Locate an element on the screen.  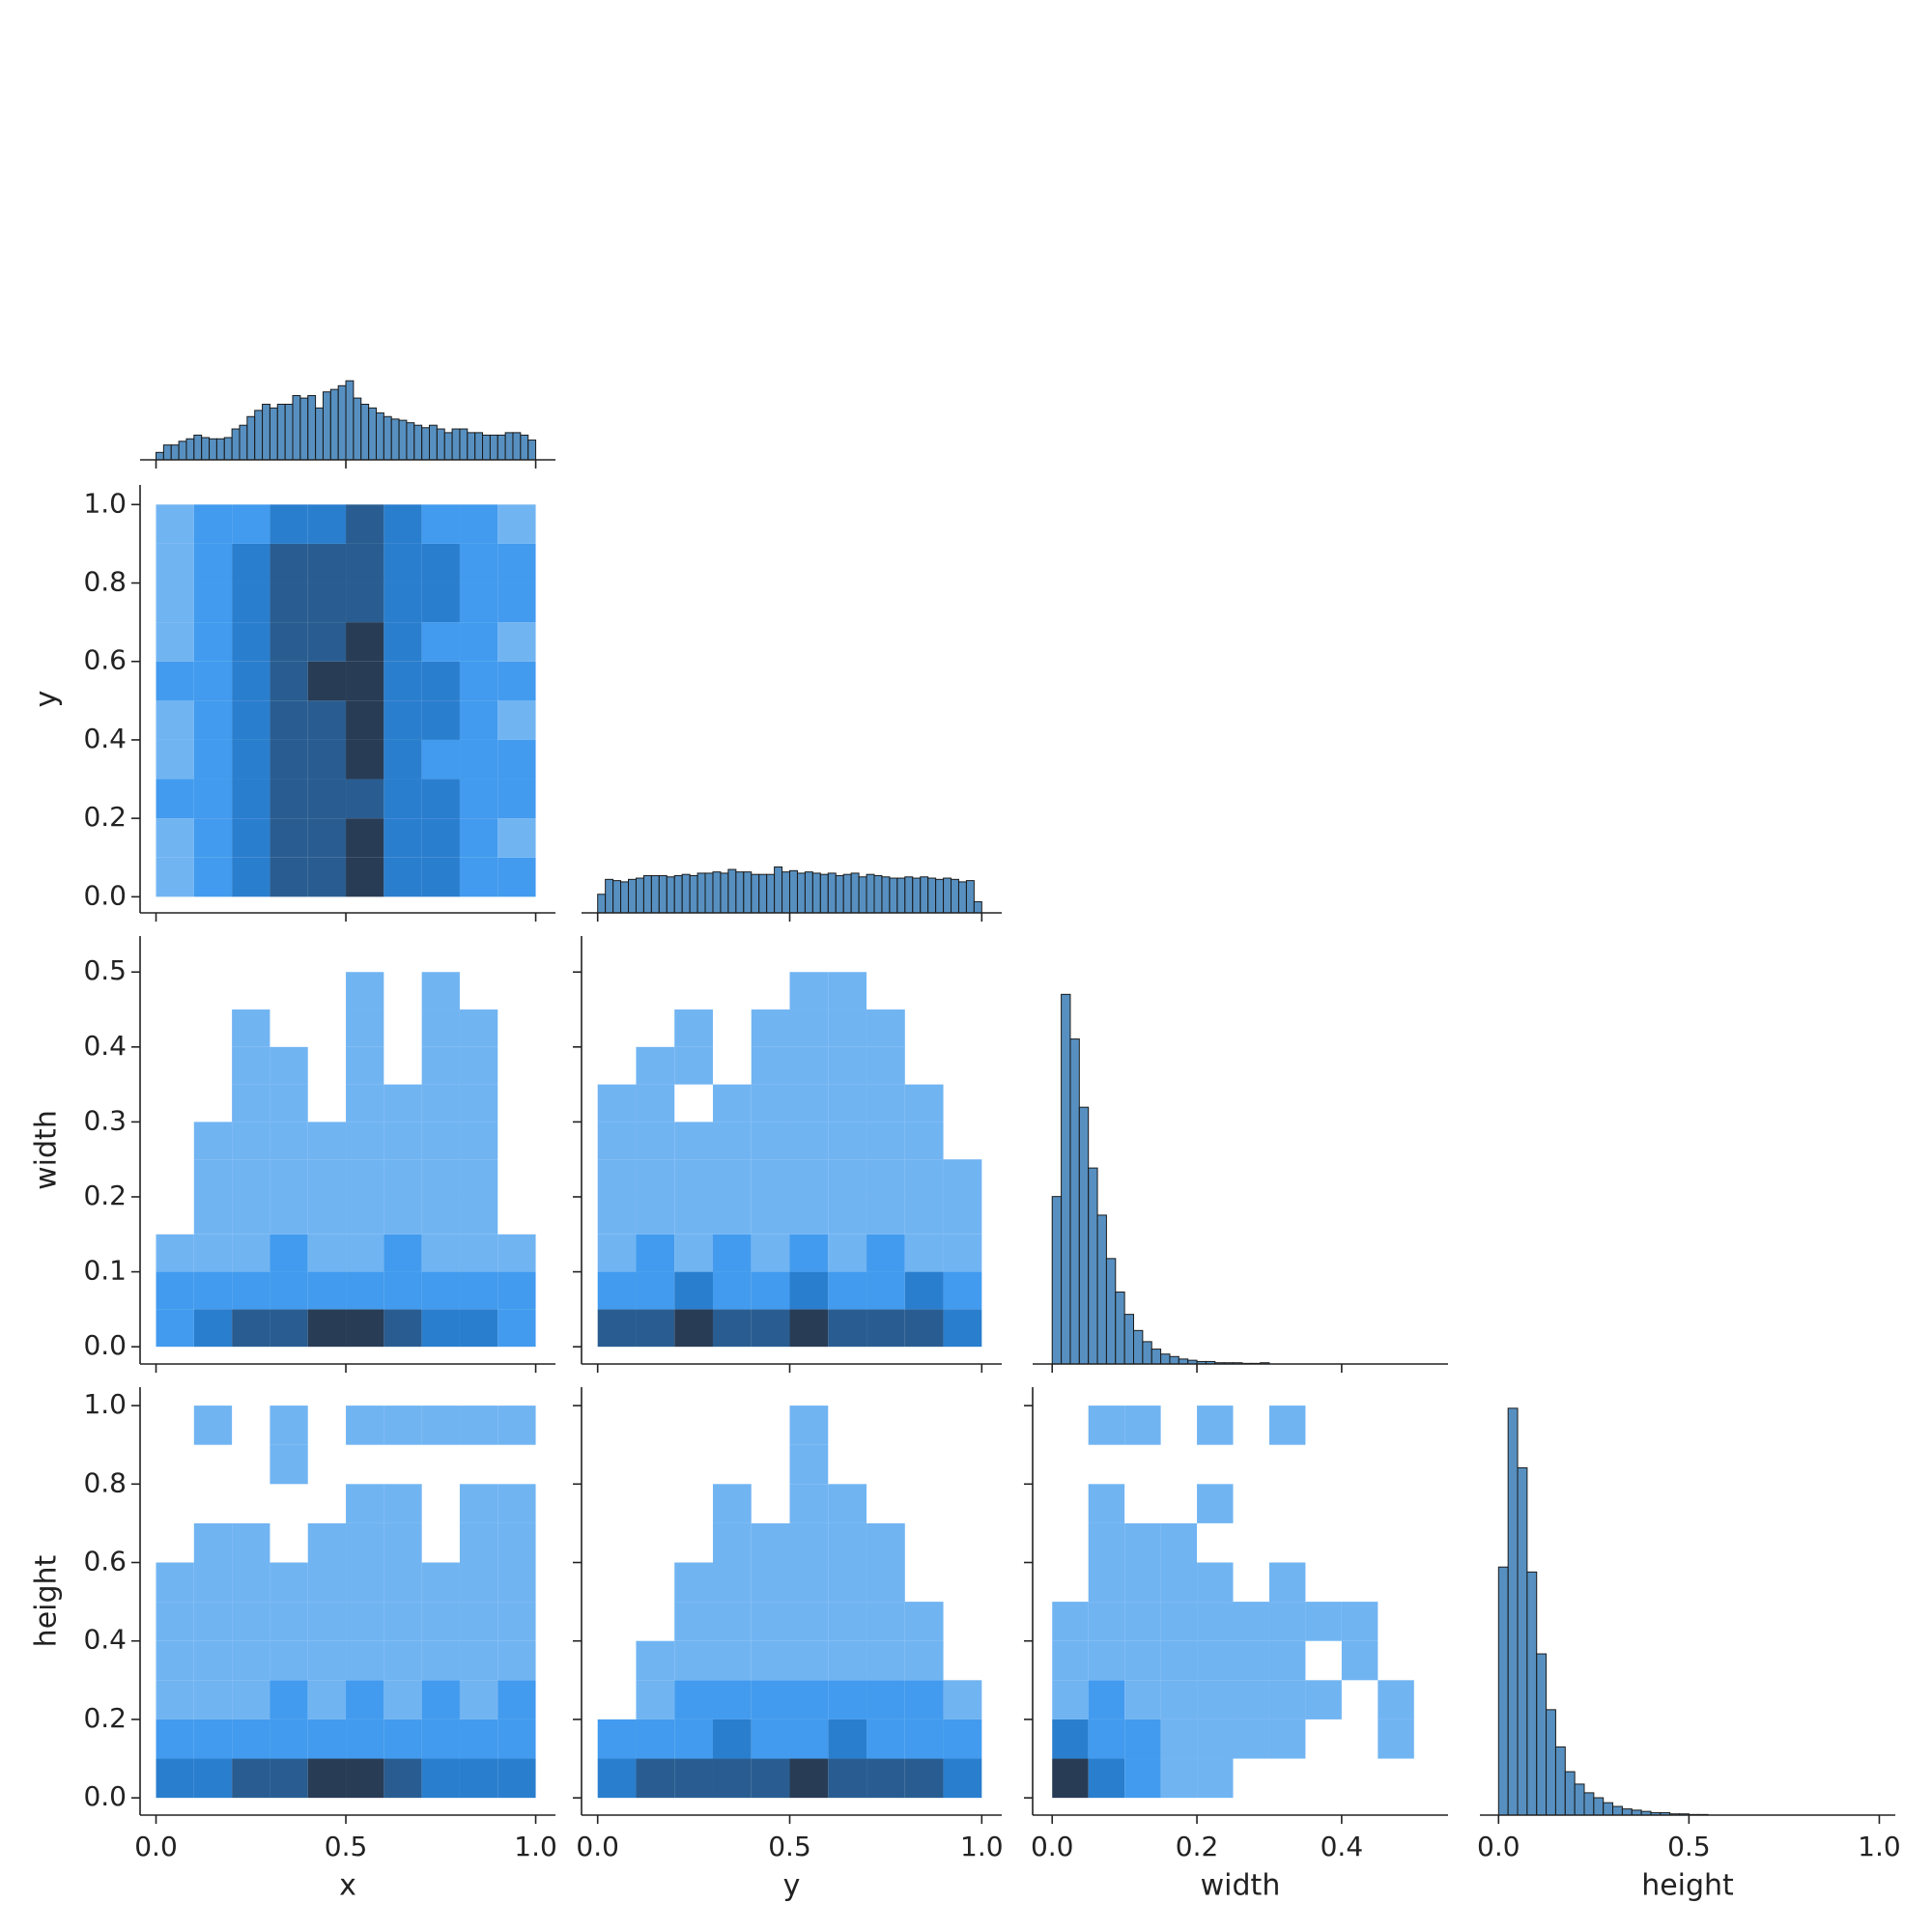
x-axis-label: x is located at coordinates (347, 1886).